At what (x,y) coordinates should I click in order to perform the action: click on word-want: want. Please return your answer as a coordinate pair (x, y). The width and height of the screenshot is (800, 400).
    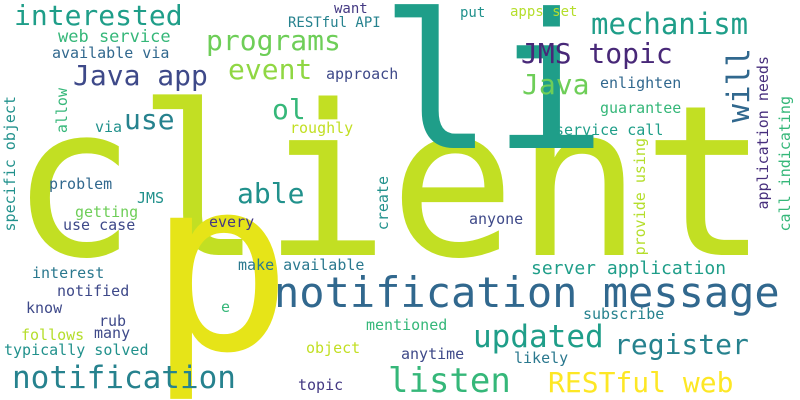
    Looking at the image, I should click on (351, 9).